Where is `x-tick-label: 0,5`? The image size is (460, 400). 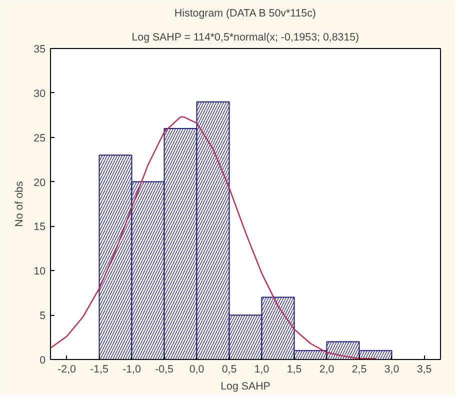
x-tick-label: 0,5 is located at coordinates (229, 370).